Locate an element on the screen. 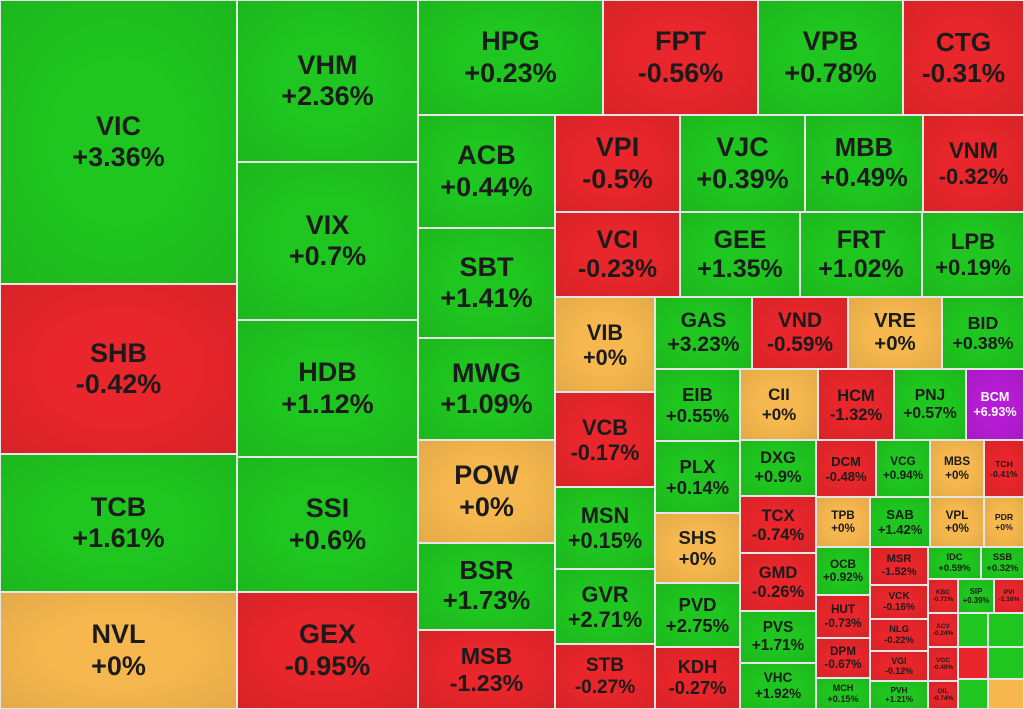  tile: CII +0% is located at coordinates (779, 404).